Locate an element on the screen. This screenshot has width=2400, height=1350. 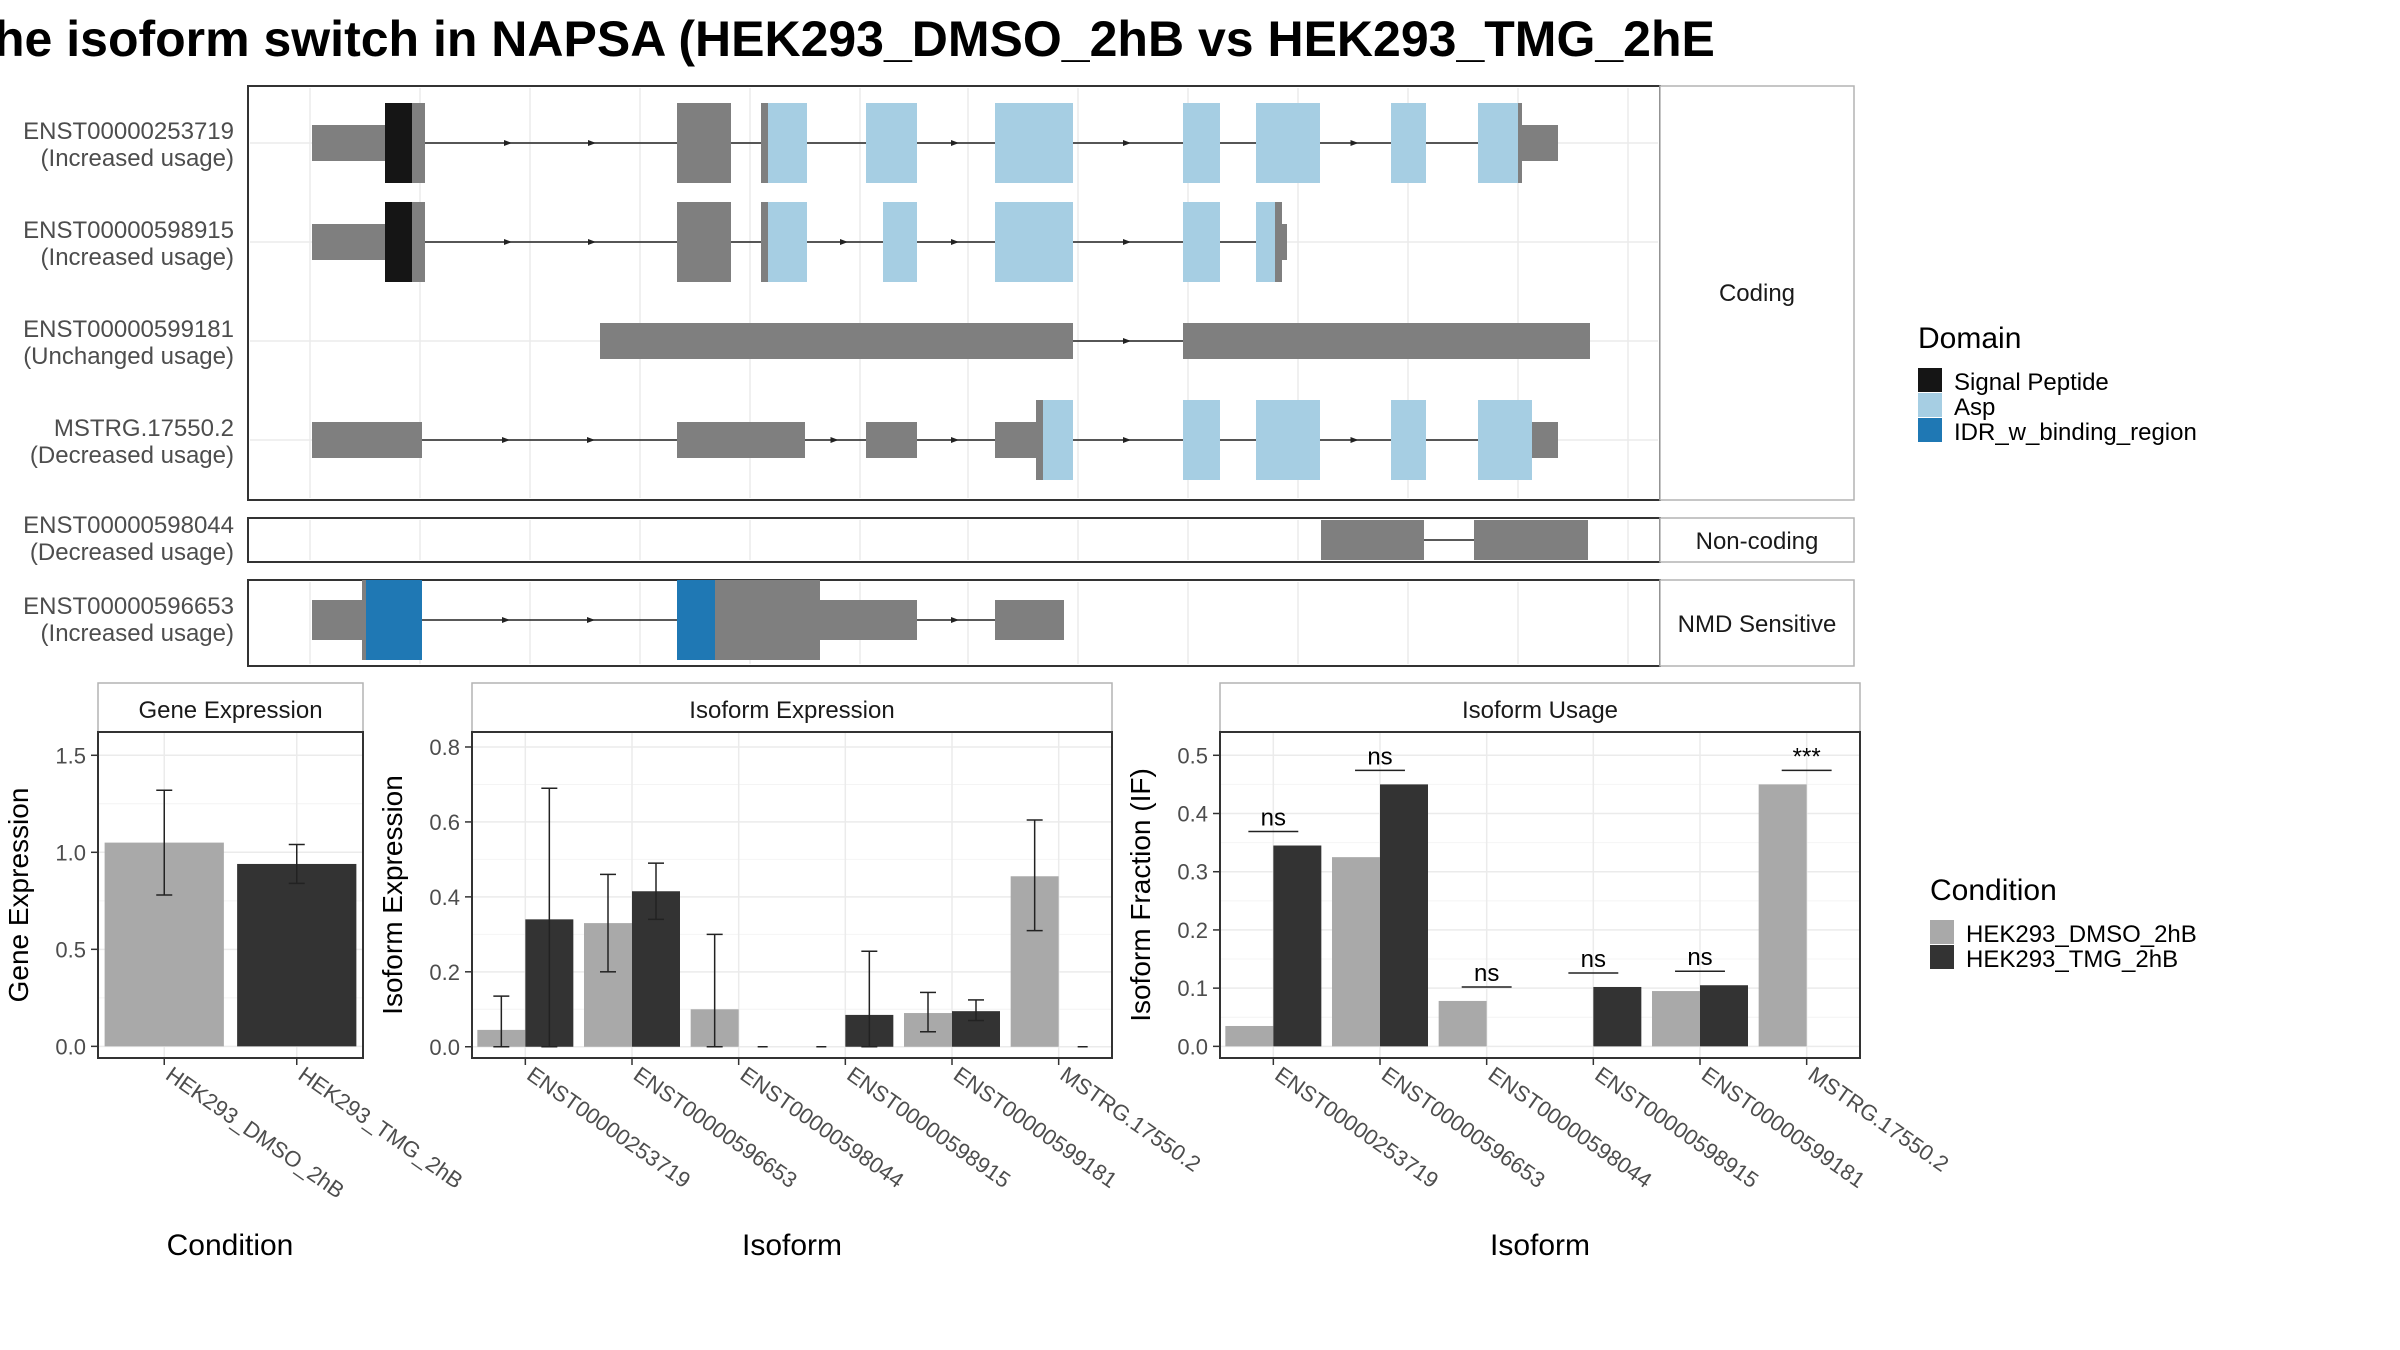
strip-noncoding is located at coordinates (1757, 540).